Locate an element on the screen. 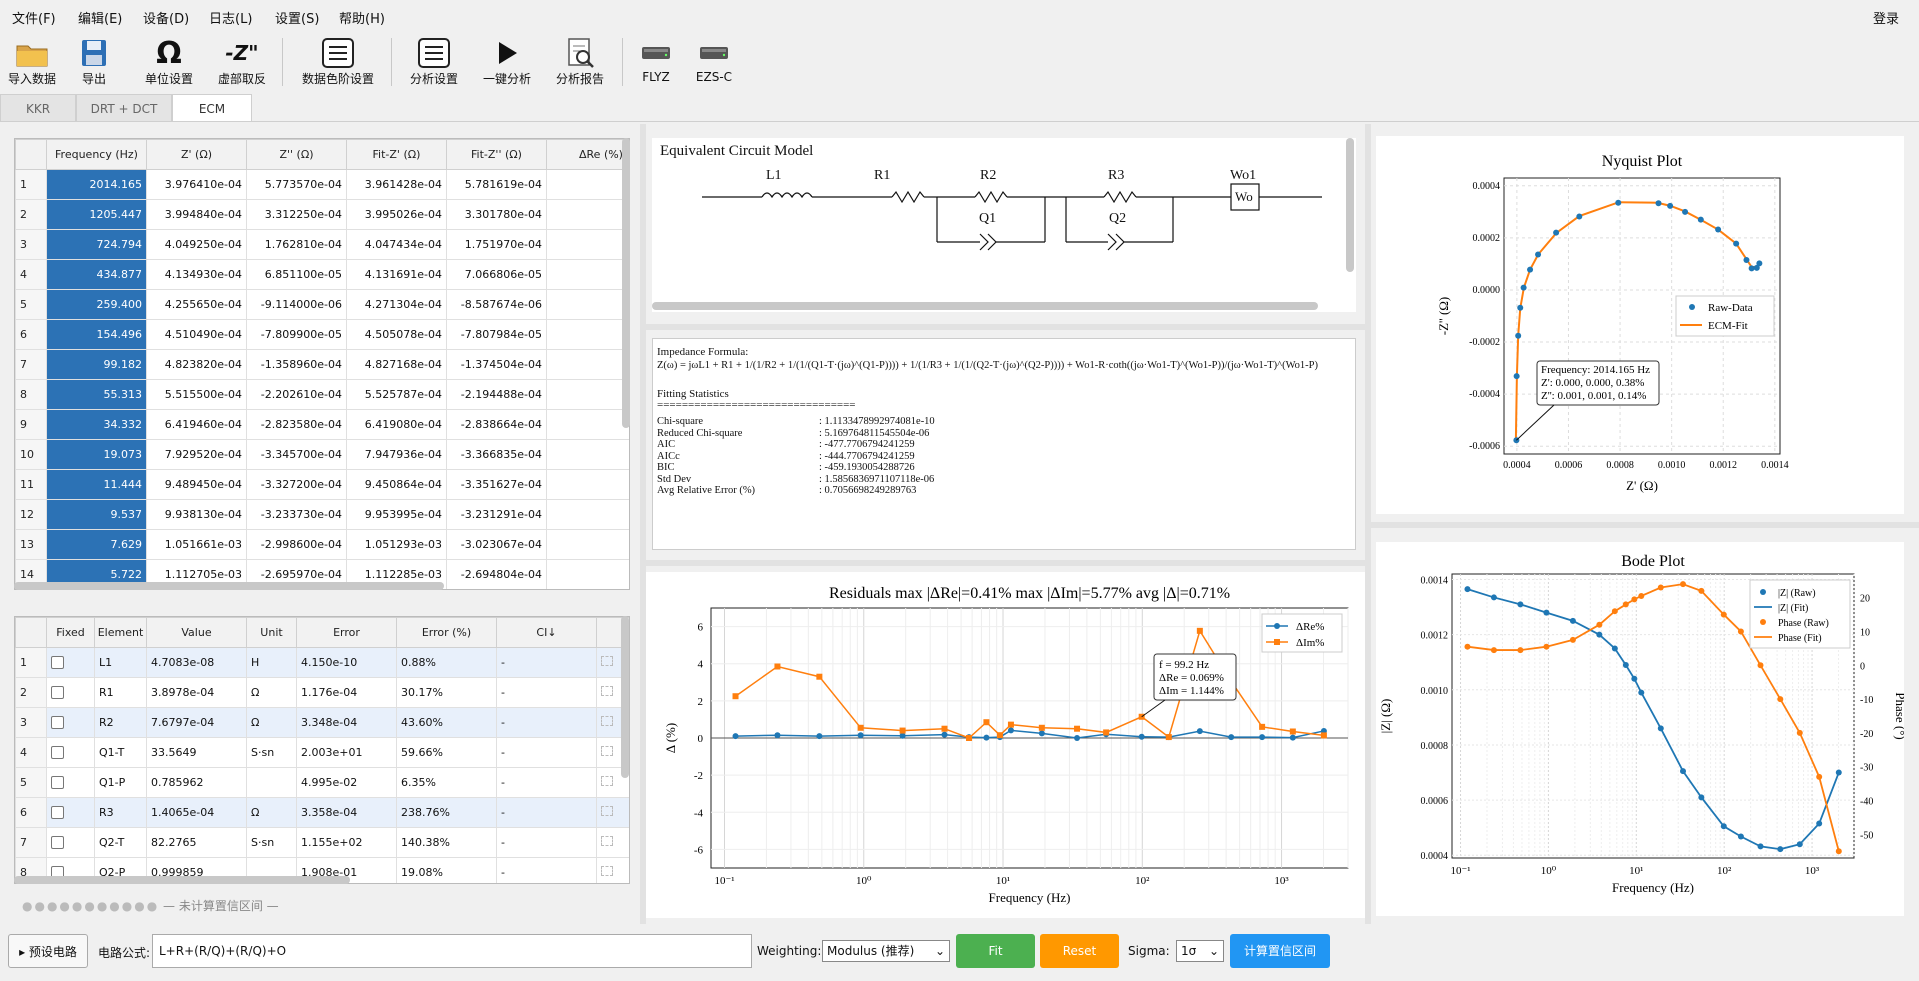 Image resolution: width=1919 pixels, height=981 pixels. param-cell: 30.17% is located at coordinates (446, 692).